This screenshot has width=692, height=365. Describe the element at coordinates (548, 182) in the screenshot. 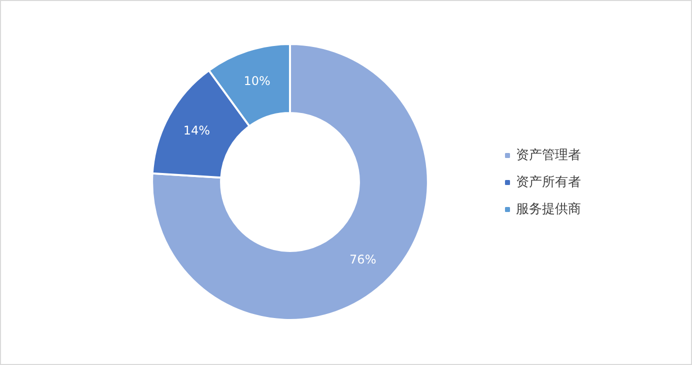

I see `legend-label: 资产所有者` at that location.